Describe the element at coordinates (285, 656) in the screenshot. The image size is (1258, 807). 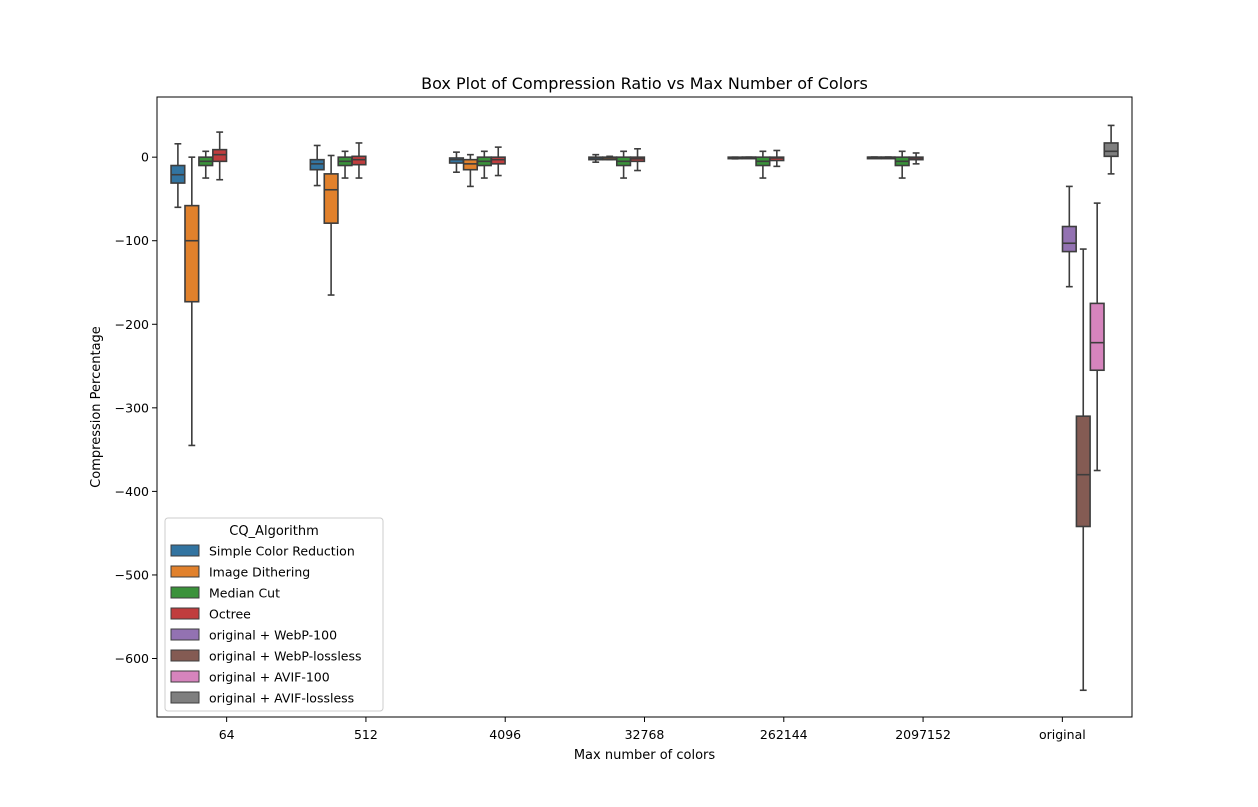
I see `legend-label: original + WebP-lossless` at that location.